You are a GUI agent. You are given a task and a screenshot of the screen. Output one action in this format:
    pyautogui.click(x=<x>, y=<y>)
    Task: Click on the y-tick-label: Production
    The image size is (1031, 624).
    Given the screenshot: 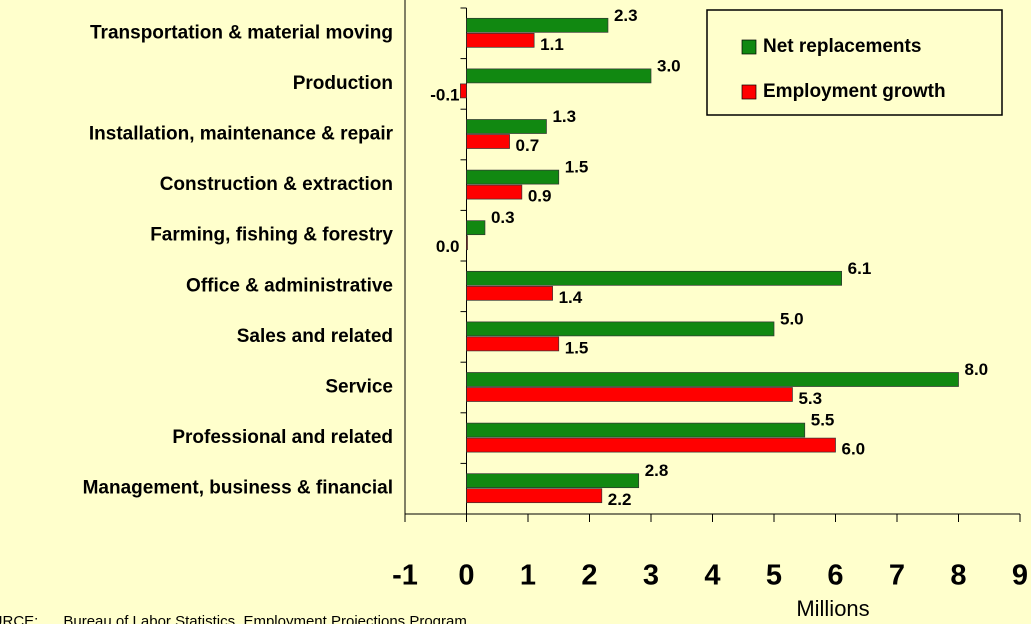 What is the action you would take?
    pyautogui.click(x=343, y=83)
    